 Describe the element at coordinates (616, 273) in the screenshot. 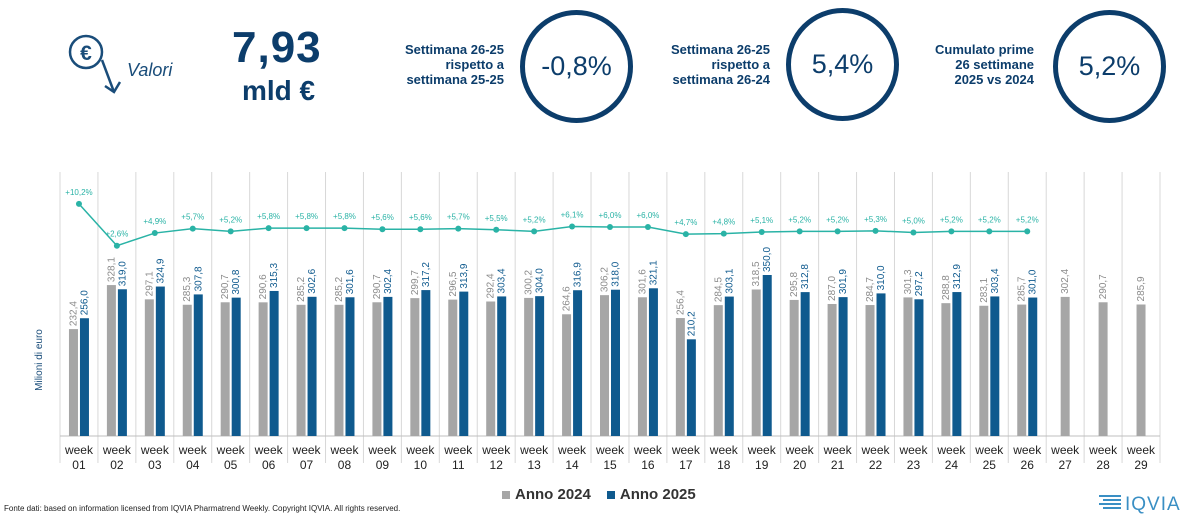

I see `bar-label-2025: 318,0` at that location.